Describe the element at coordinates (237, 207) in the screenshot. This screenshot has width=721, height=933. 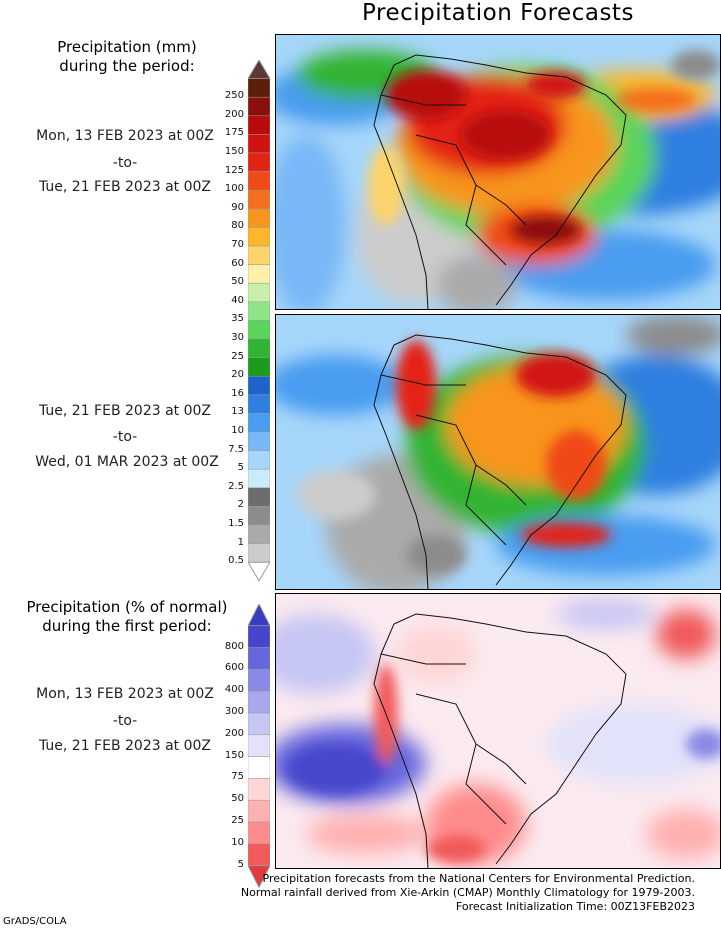
I see `mm-colorbar-label: 90` at that location.